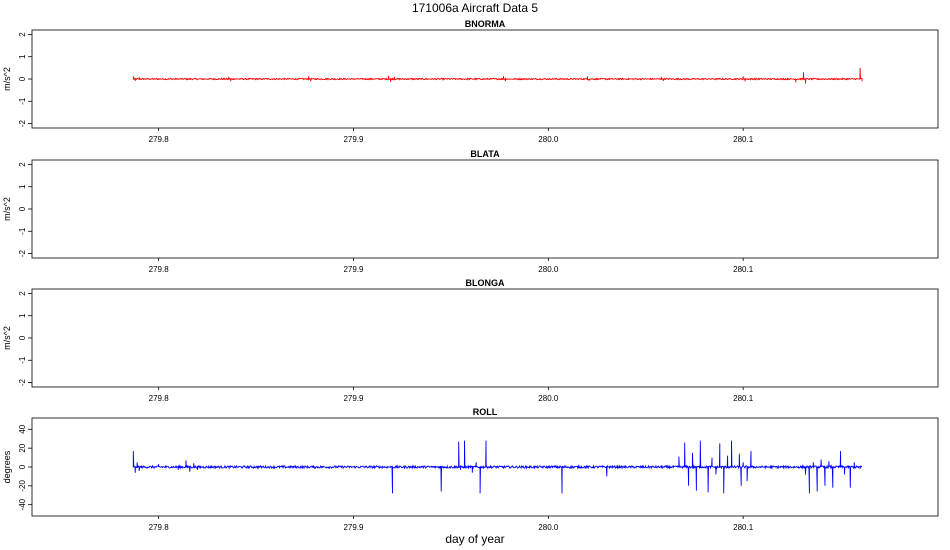  What do you see at coordinates (22, 486) in the screenshot?
I see `y-tick-label: -20` at bounding box center [22, 486].